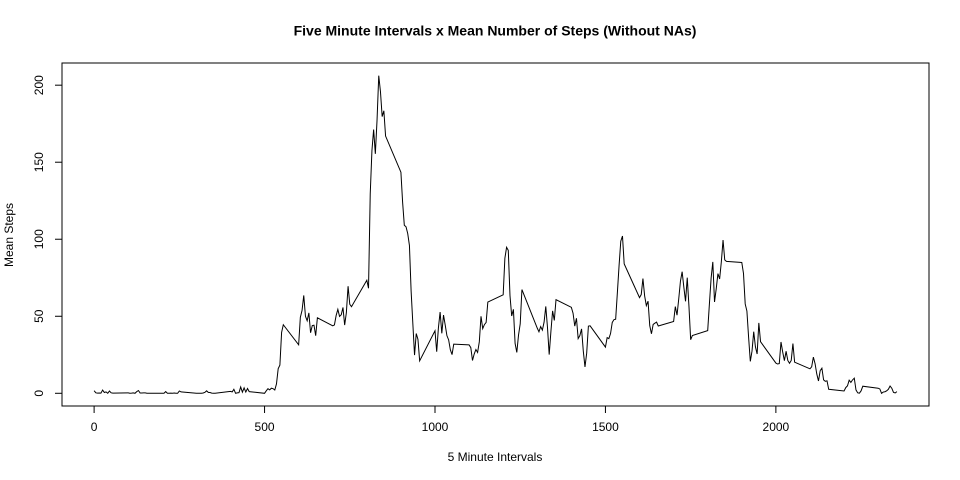  Describe the element at coordinates (776, 427) in the screenshot. I see `x-tick-label: 2000` at that location.